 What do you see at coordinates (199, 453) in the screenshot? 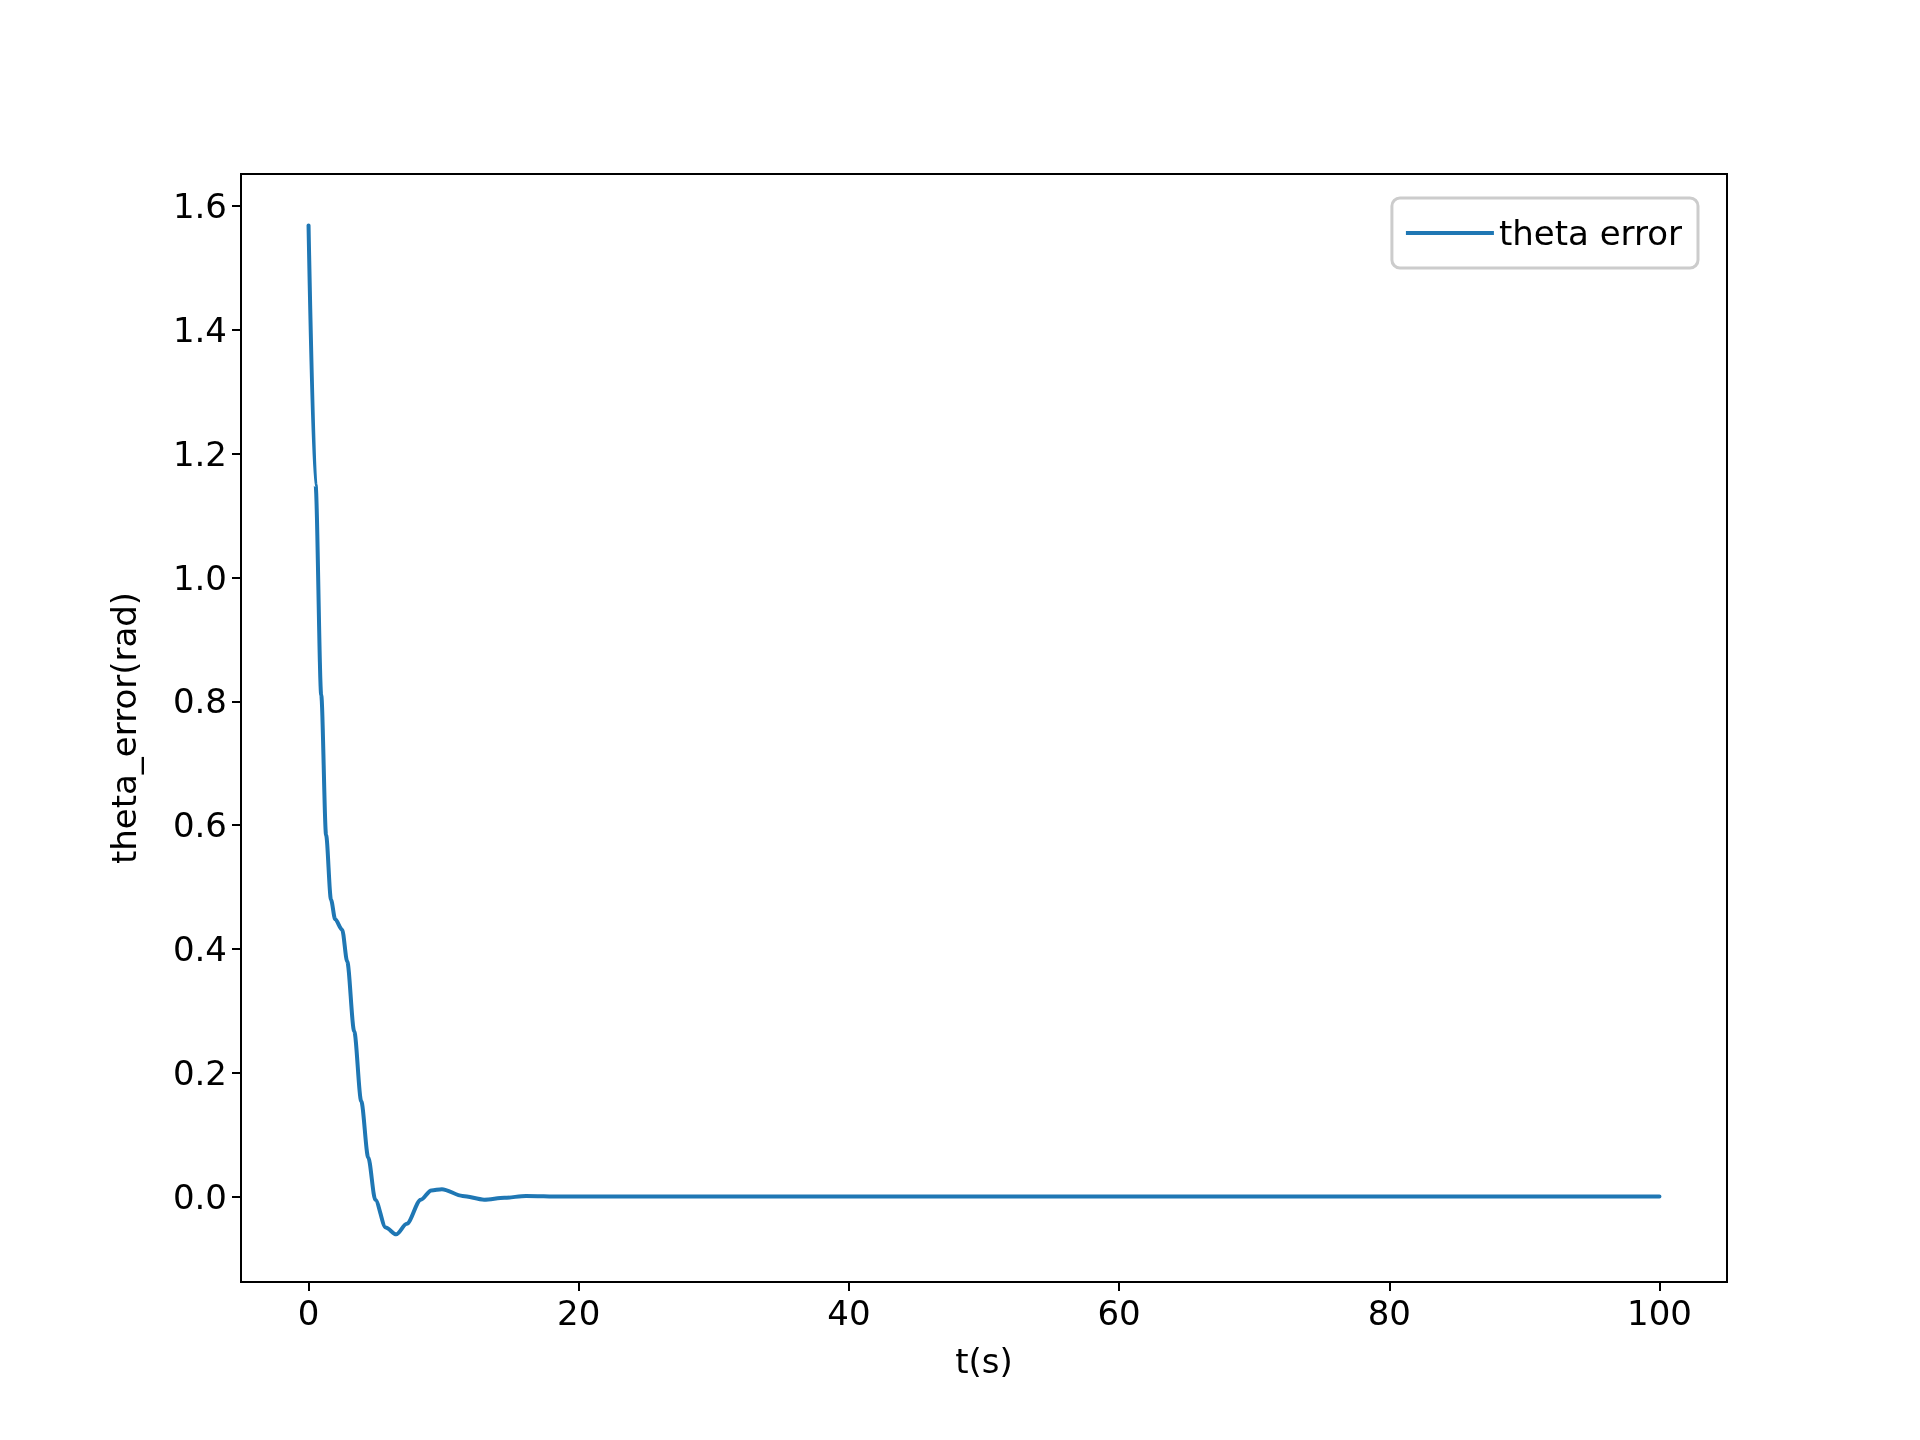
I see `y-tick-label: 1.2` at bounding box center [199, 453].